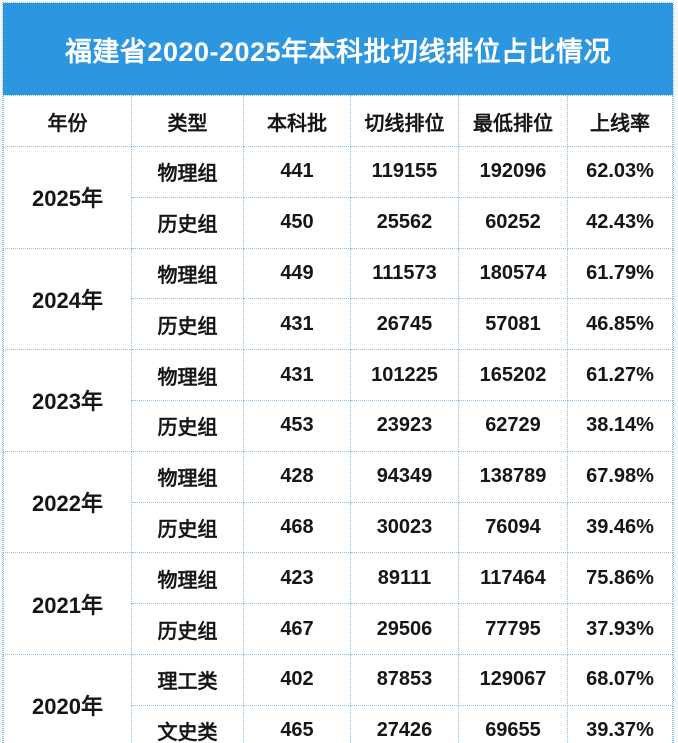 This screenshot has height=743, width=678. I want to click on score-cell: 467, so click(297, 629).